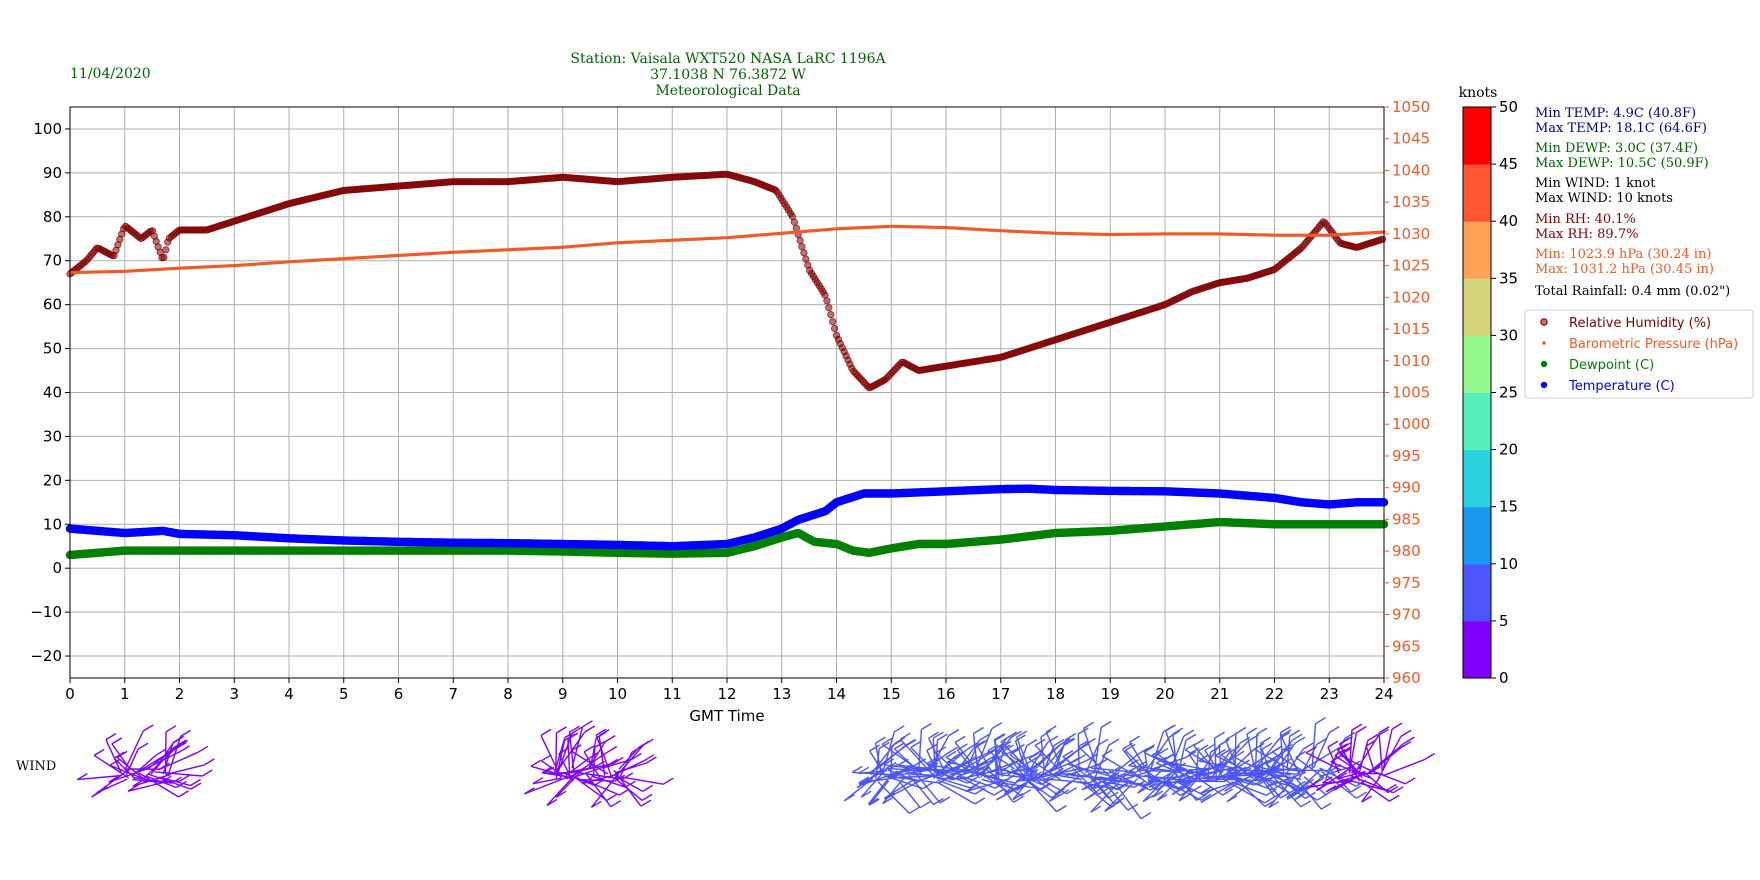  What do you see at coordinates (1508, 507) in the screenshot?
I see `colorbar-tick-label: 15` at bounding box center [1508, 507].